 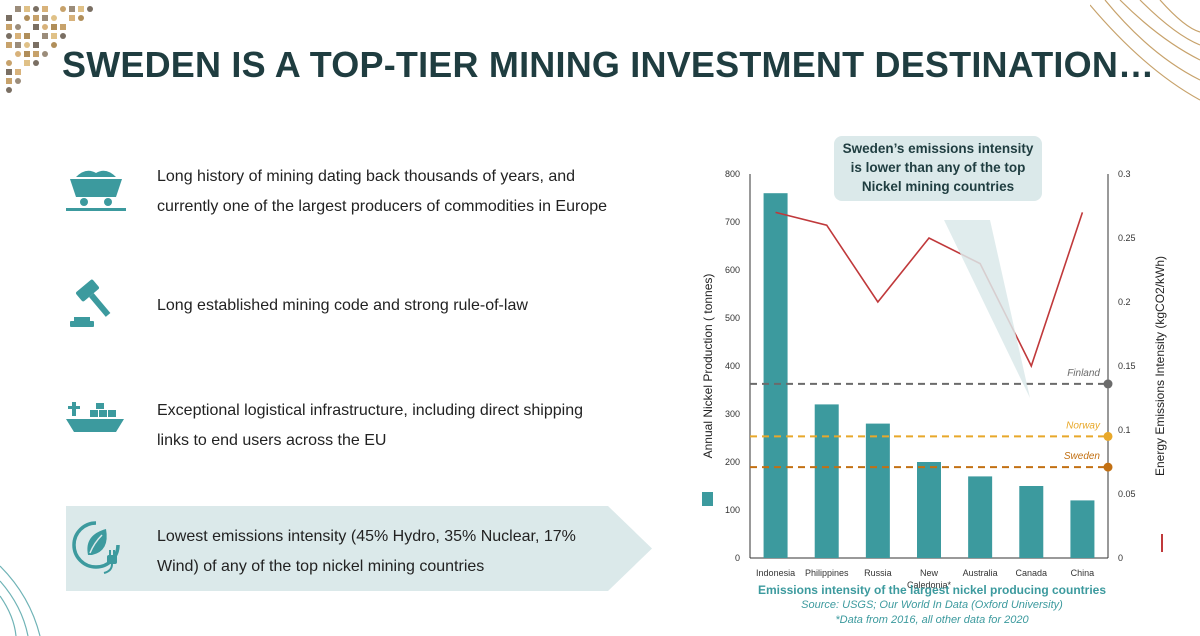 I want to click on y-tick-label: 700, so click(x=732, y=222).